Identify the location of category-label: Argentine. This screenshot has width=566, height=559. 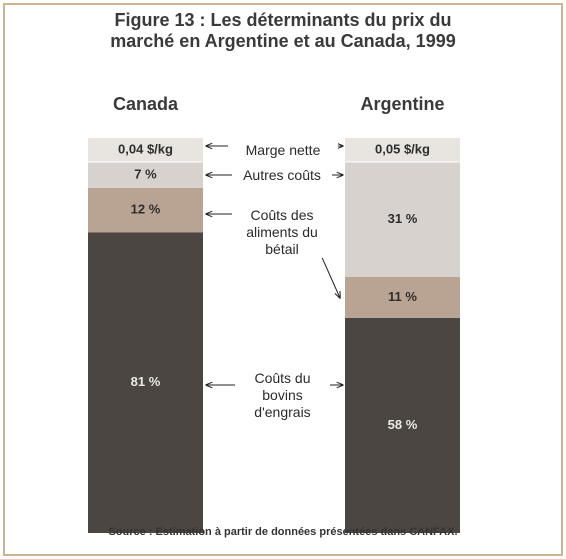
(402, 104).